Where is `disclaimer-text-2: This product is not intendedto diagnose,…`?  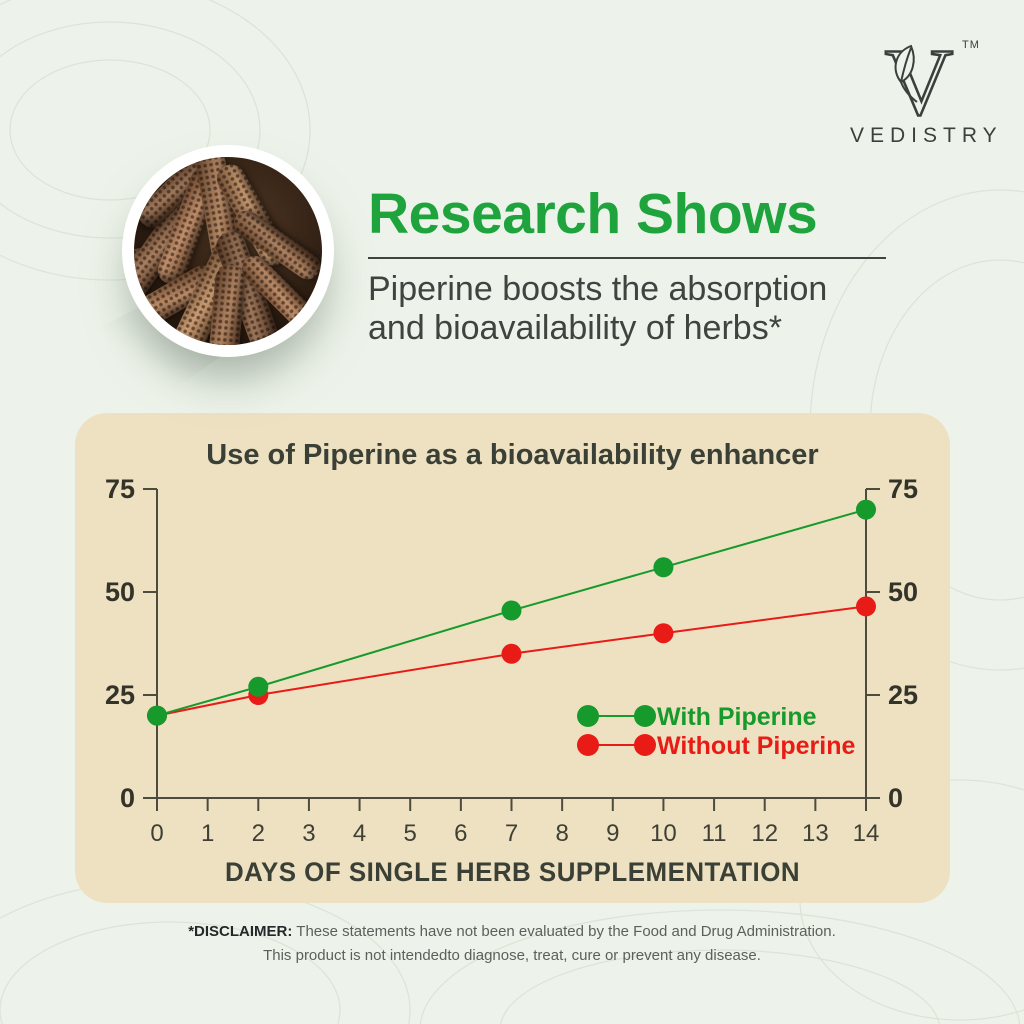 disclaimer-text-2: This product is not intendedto diagnose,… is located at coordinates (512, 955).